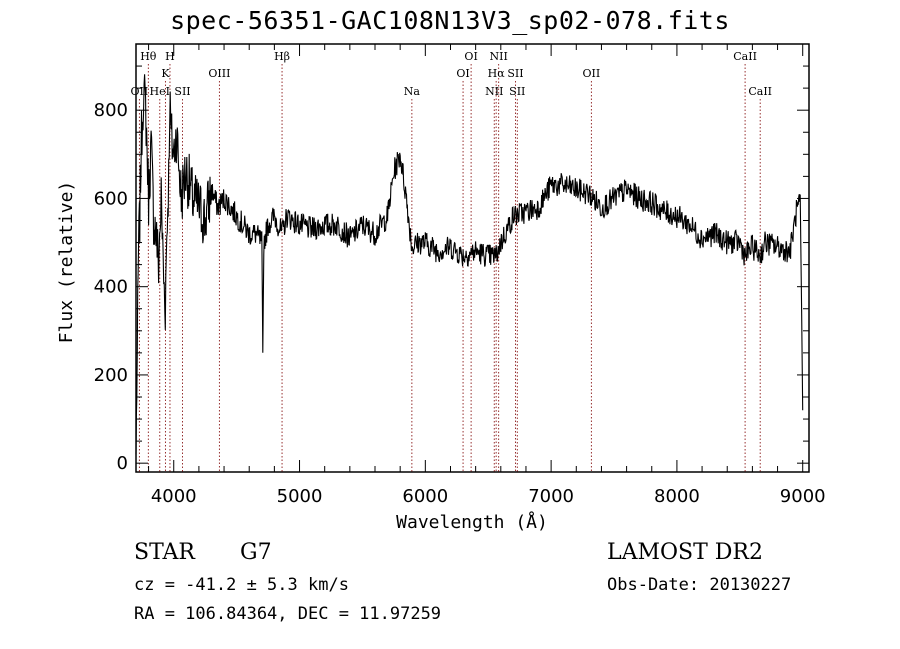  Describe the element at coordinates (148, 56) in the screenshot. I see `line-marker-label: Hθ` at that location.